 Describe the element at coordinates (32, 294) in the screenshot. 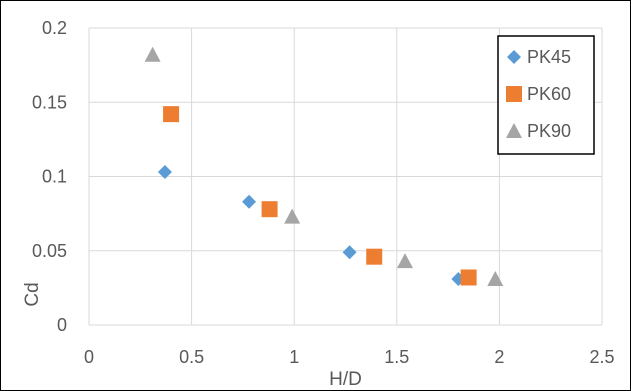

I see `y-axis-title: Cd` at that location.